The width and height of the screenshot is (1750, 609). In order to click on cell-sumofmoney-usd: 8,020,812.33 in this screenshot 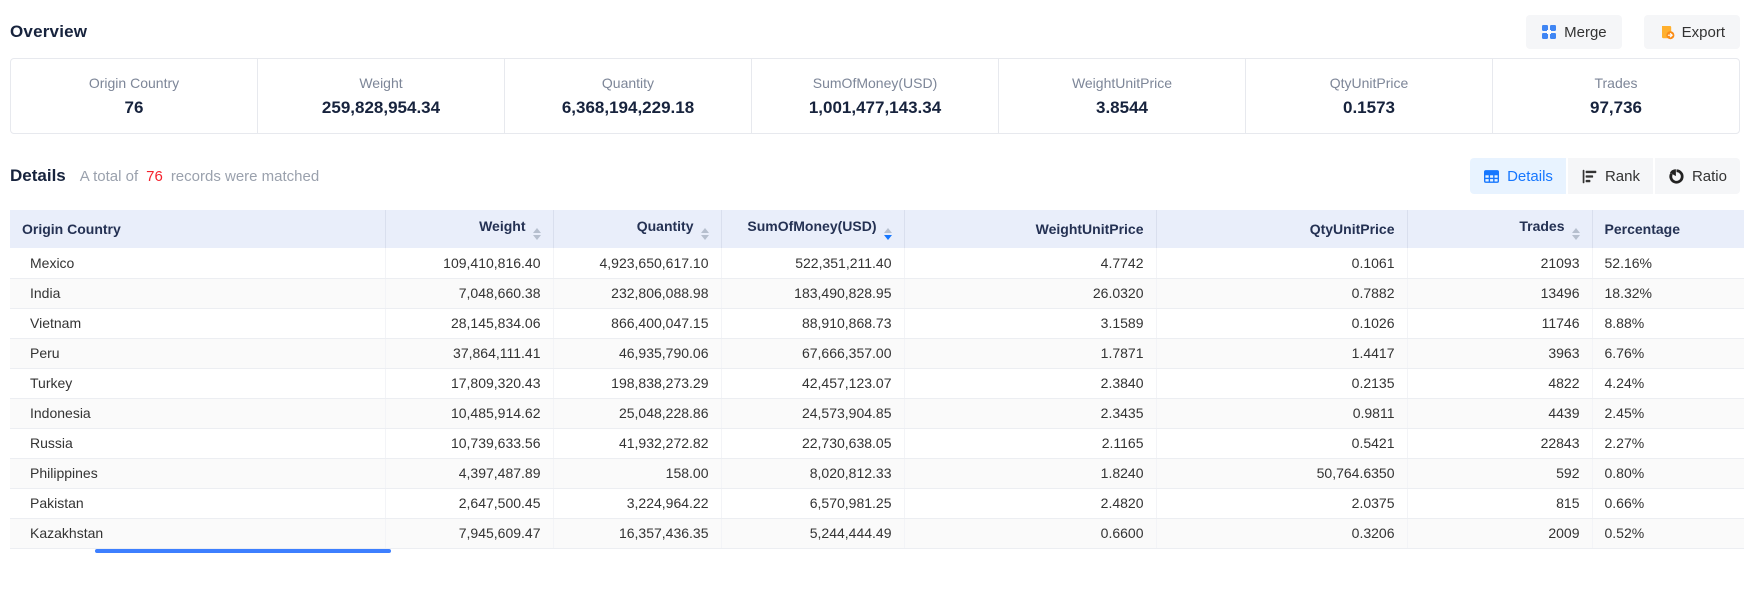, I will do `click(813, 473)`.